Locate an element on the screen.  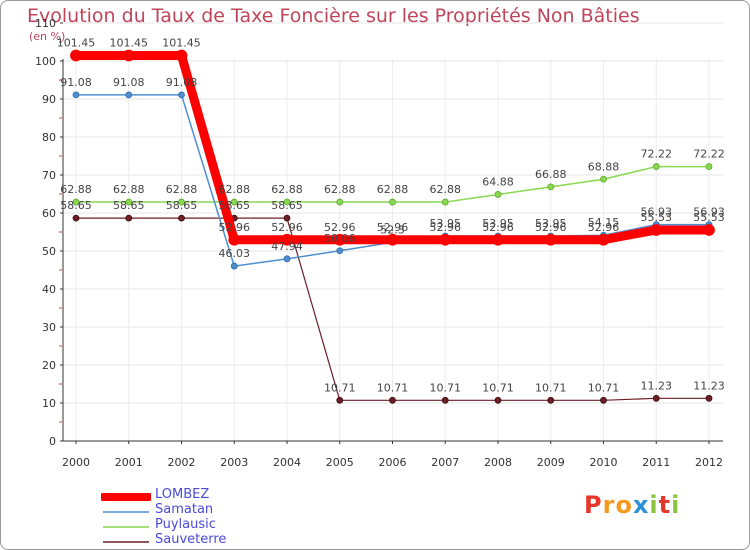
y-tick-label: 60 is located at coordinates (49, 213).